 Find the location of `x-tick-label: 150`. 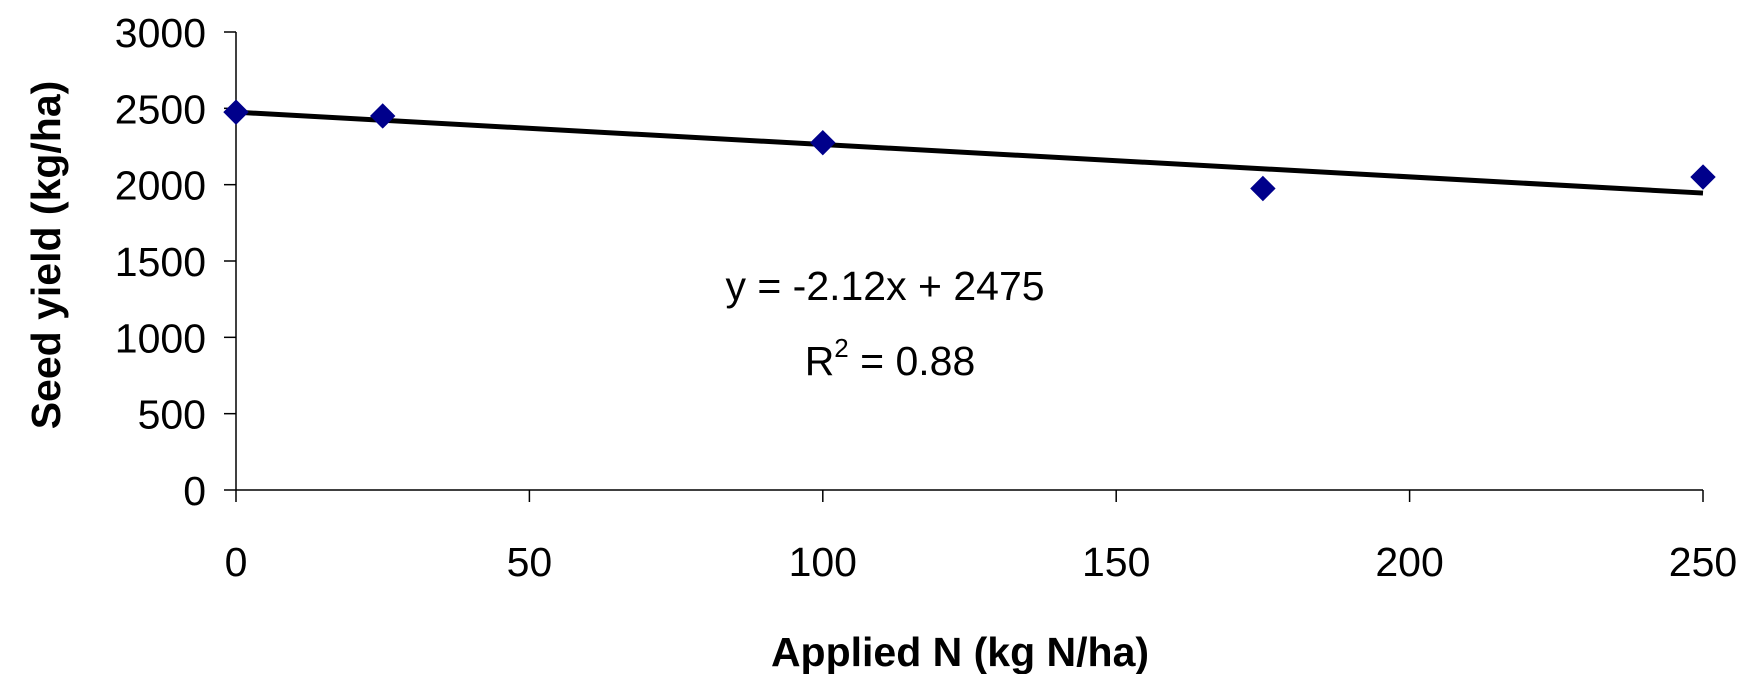

x-tick-label: 150 is located at coordinates (1116, 562).